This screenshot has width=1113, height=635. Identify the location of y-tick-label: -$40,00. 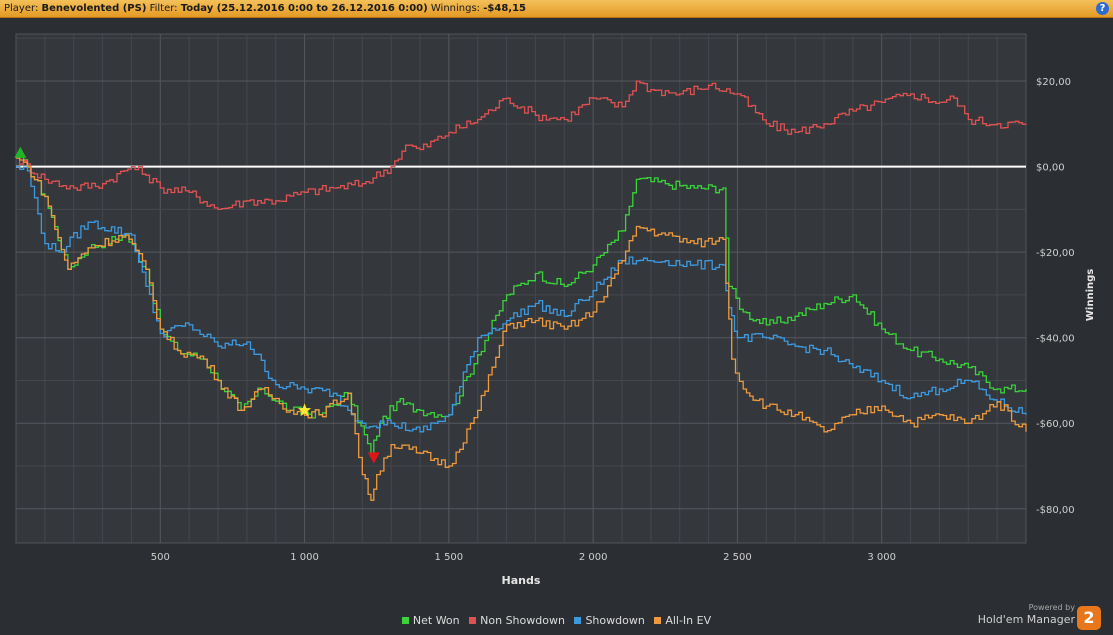
(1055, 339).